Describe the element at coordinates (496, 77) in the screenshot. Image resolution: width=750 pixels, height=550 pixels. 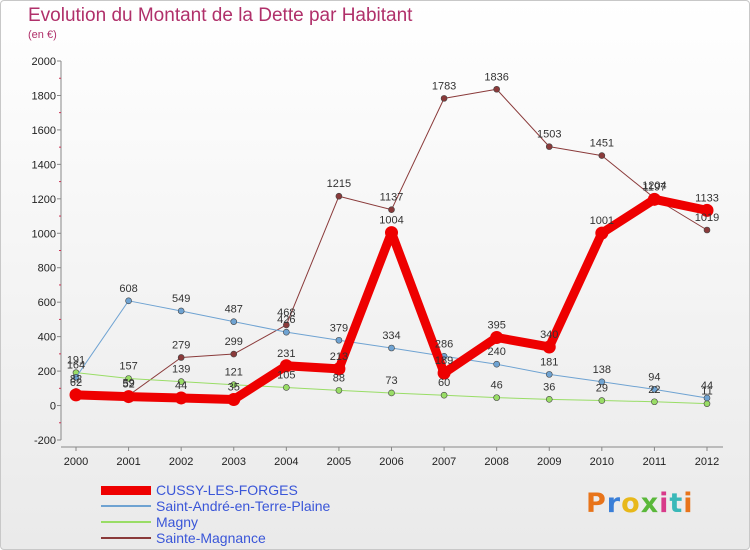
I see `data-label-sainte-magnance: 1836` at that location.